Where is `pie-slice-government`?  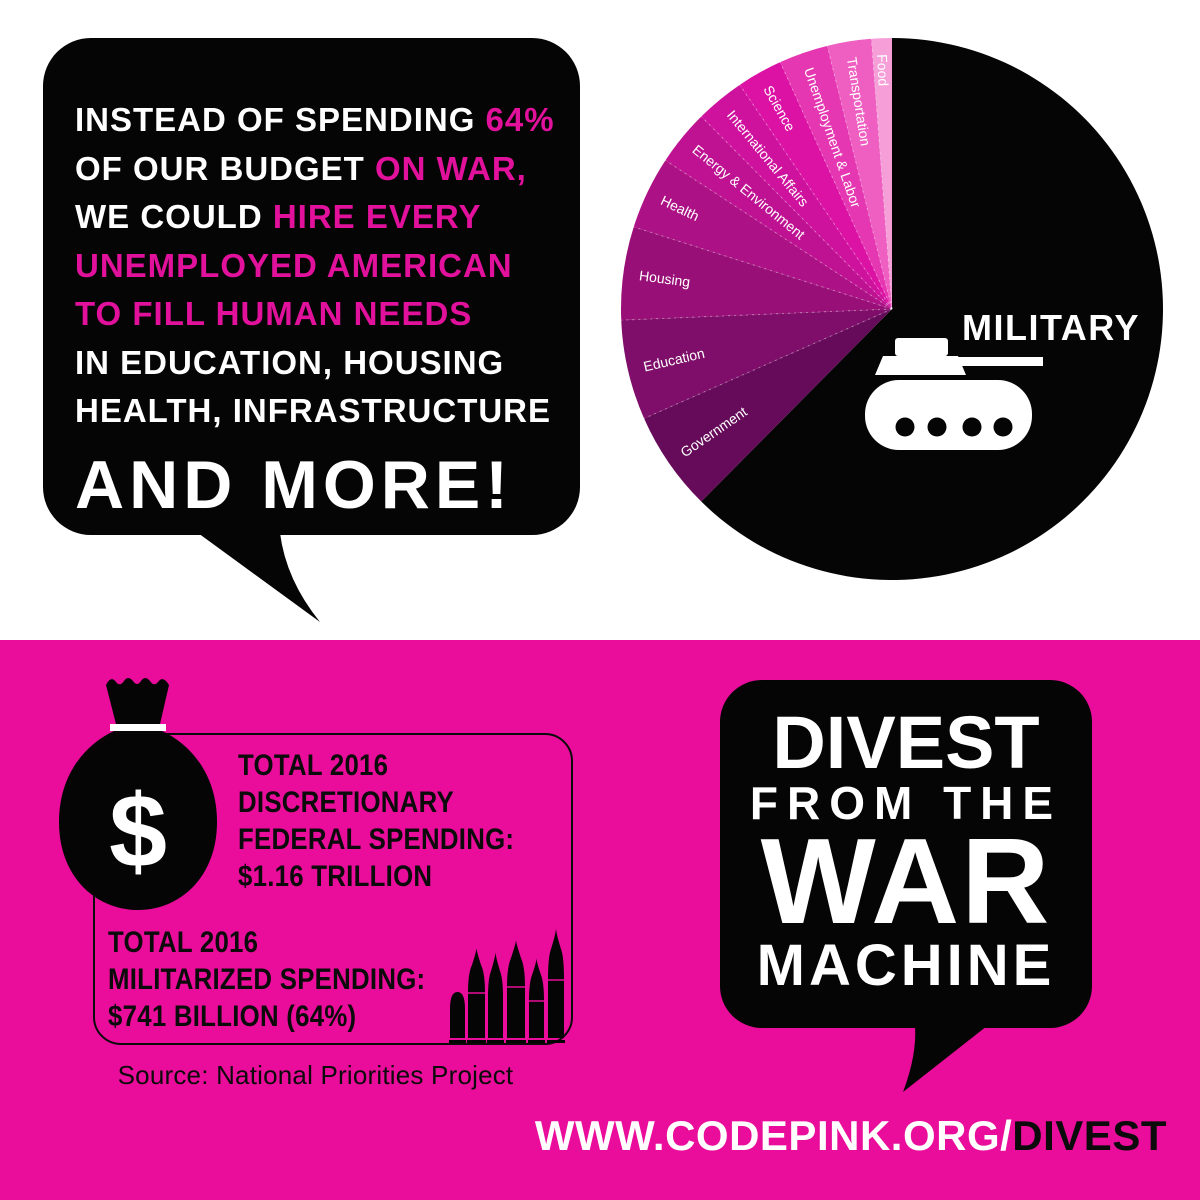
pie-slice-government is located at coordinates (768, 405).